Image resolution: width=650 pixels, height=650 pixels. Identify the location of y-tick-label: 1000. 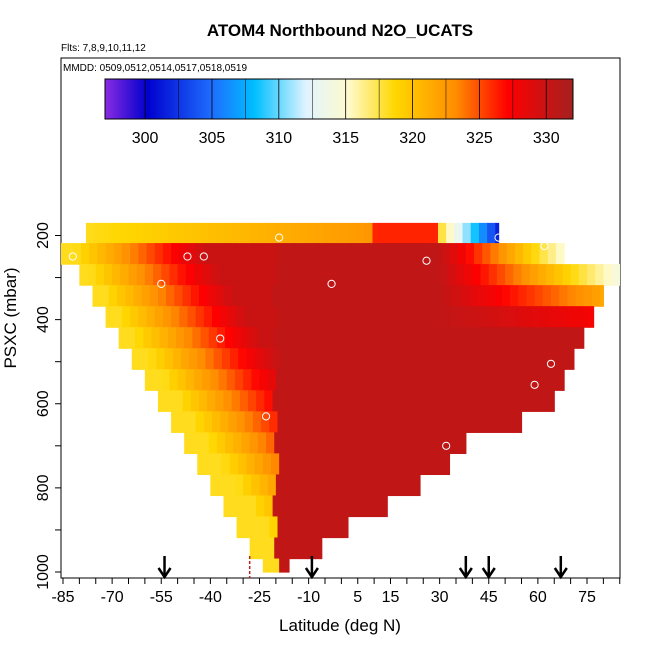
(43, 572).